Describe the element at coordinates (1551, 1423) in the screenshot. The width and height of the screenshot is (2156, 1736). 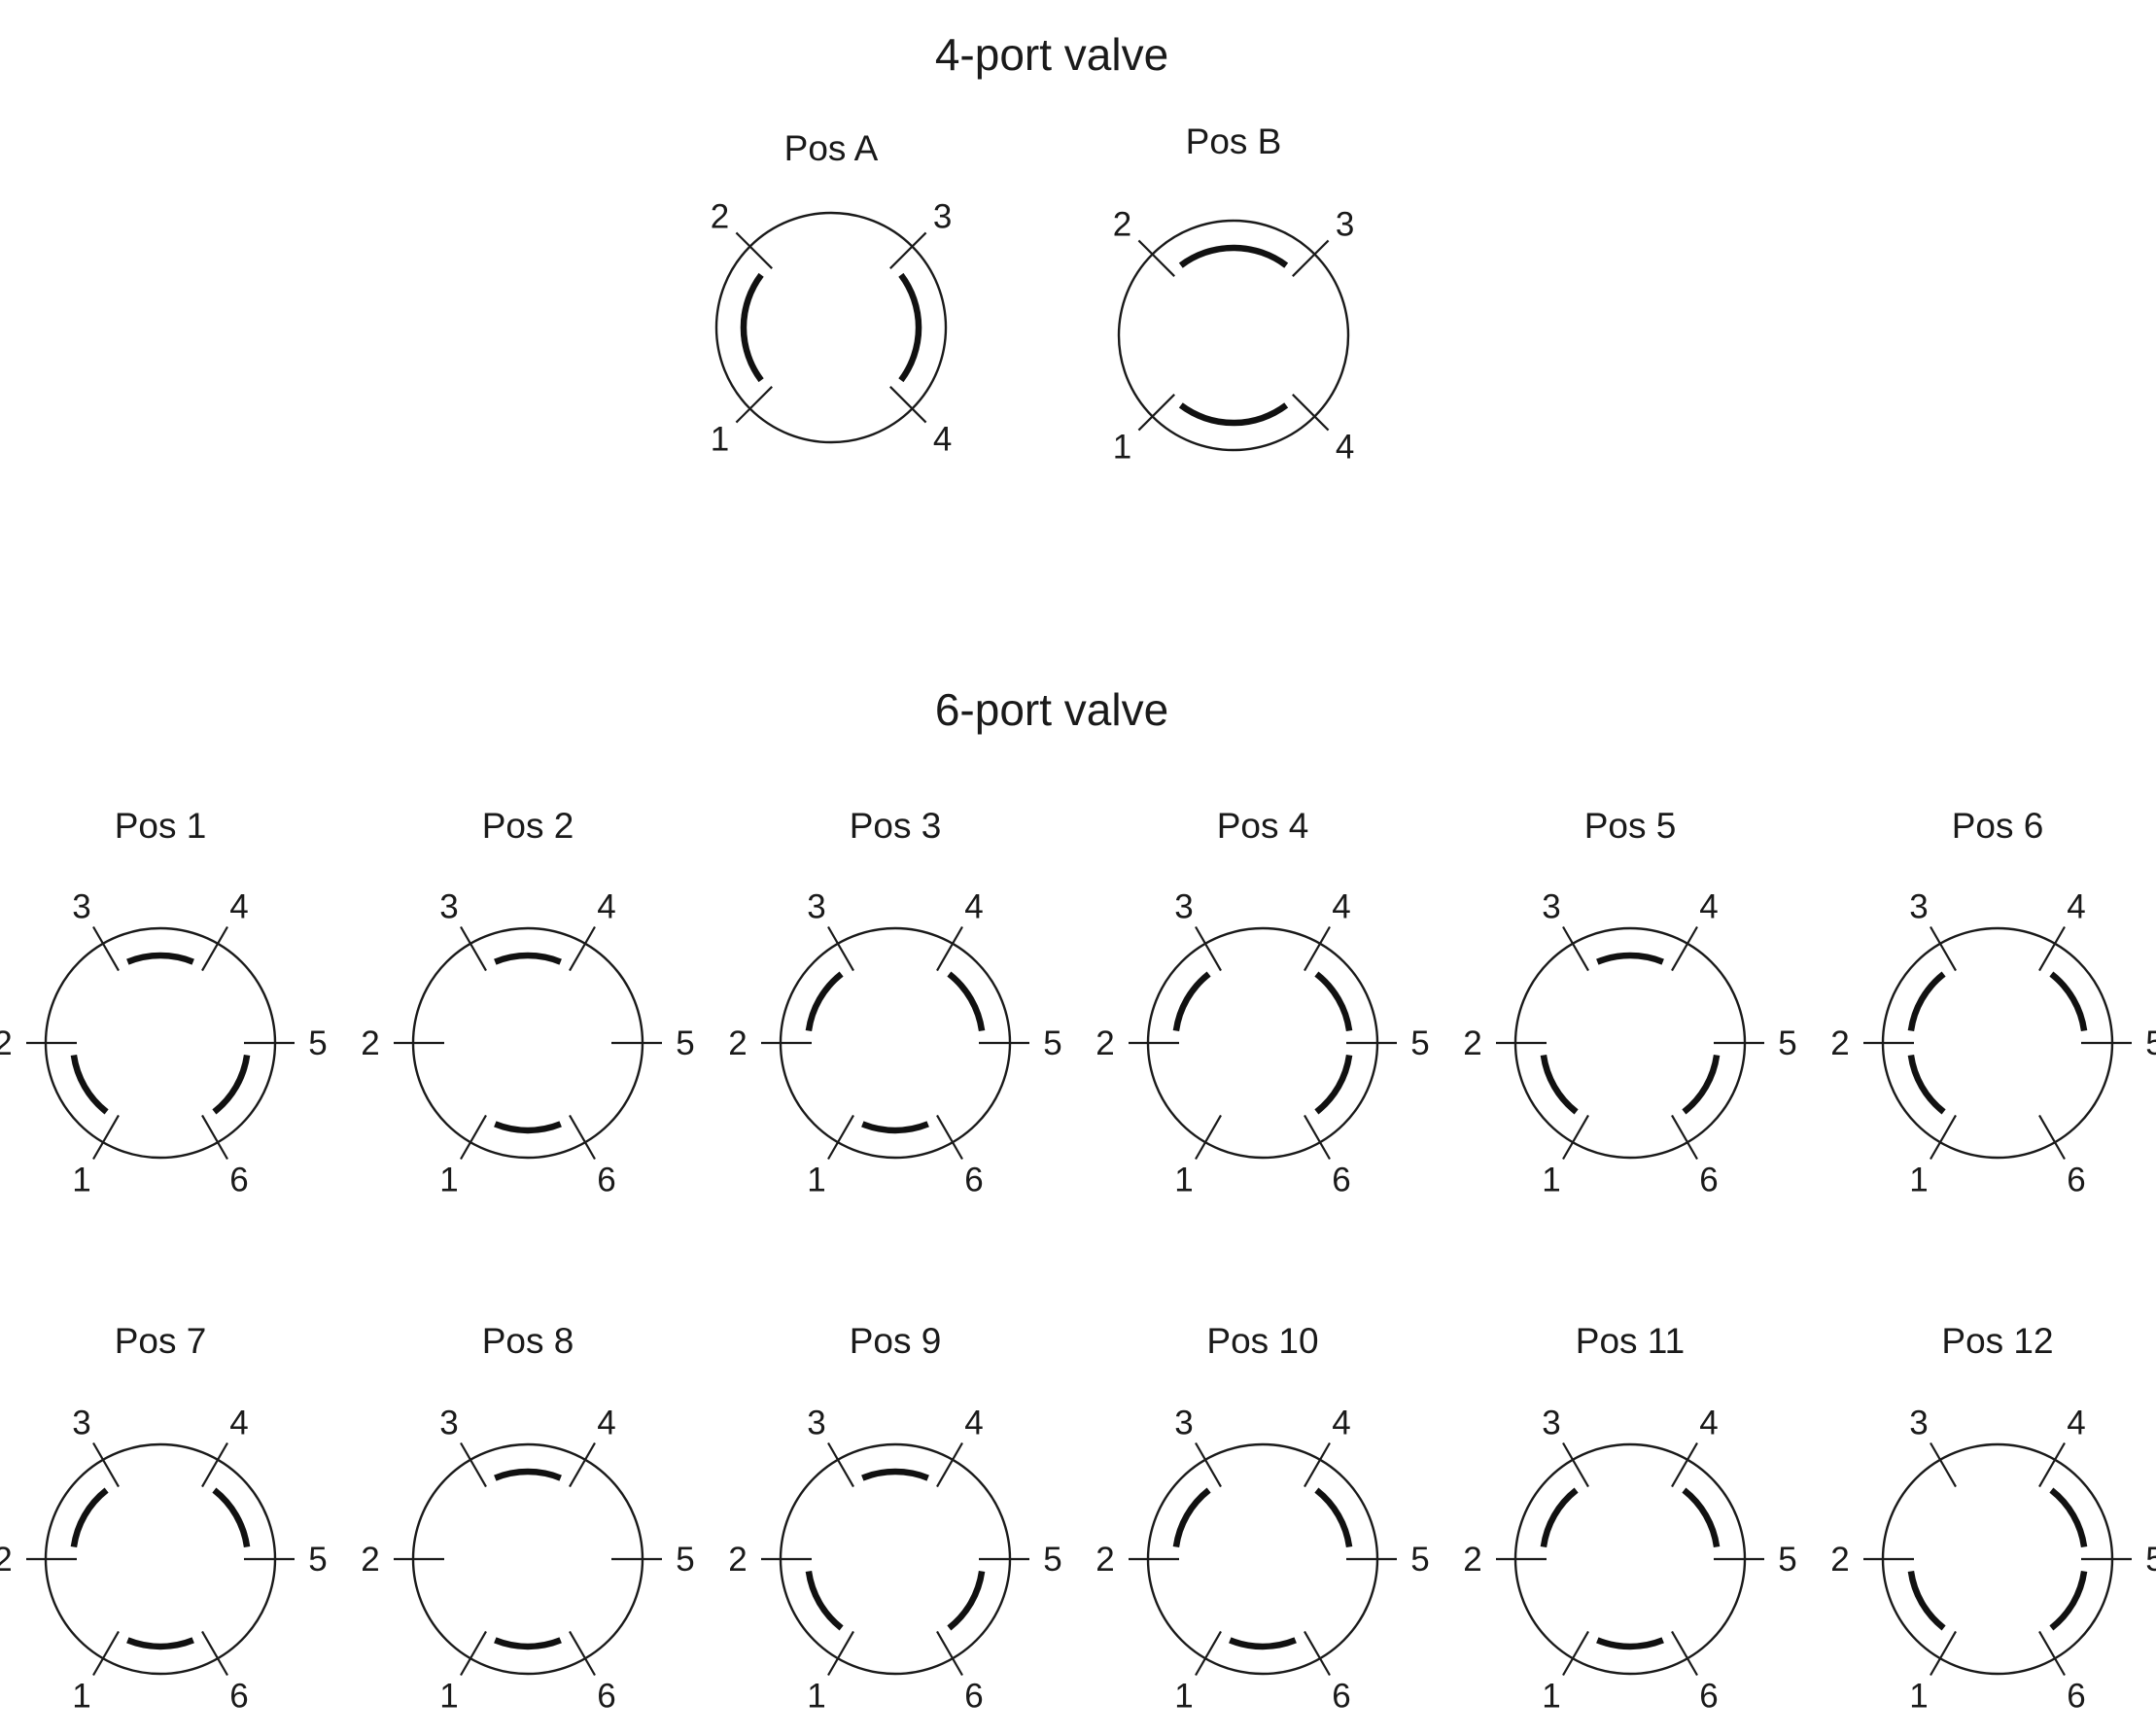
I see `six-port-11-port-3-label: 3` at that location.